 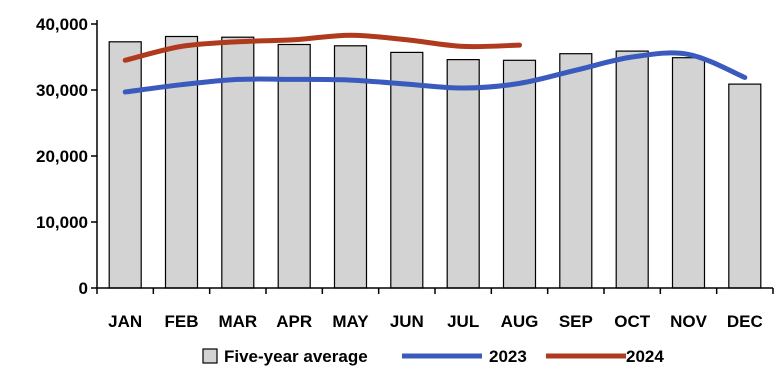 I want to click on bar-dec, so click(x=745, y=186).